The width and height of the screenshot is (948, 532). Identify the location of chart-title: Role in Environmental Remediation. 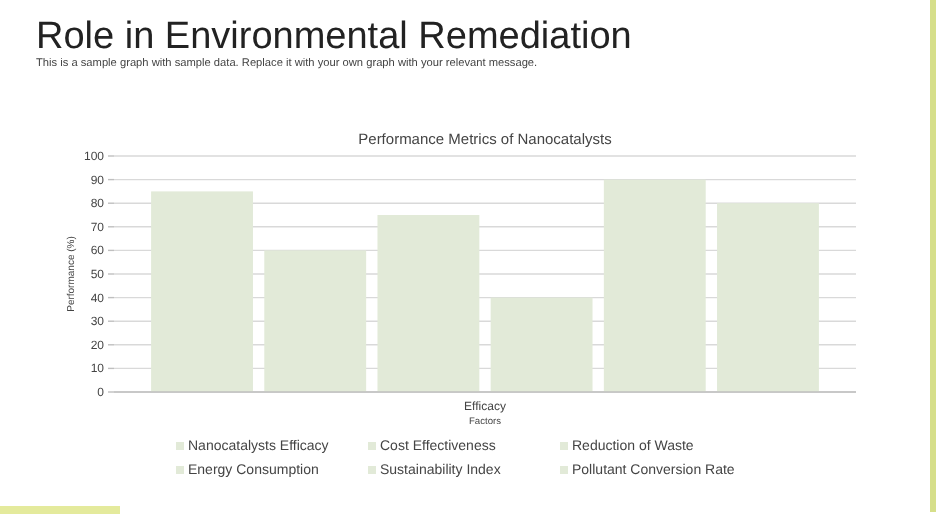
(334, 37).